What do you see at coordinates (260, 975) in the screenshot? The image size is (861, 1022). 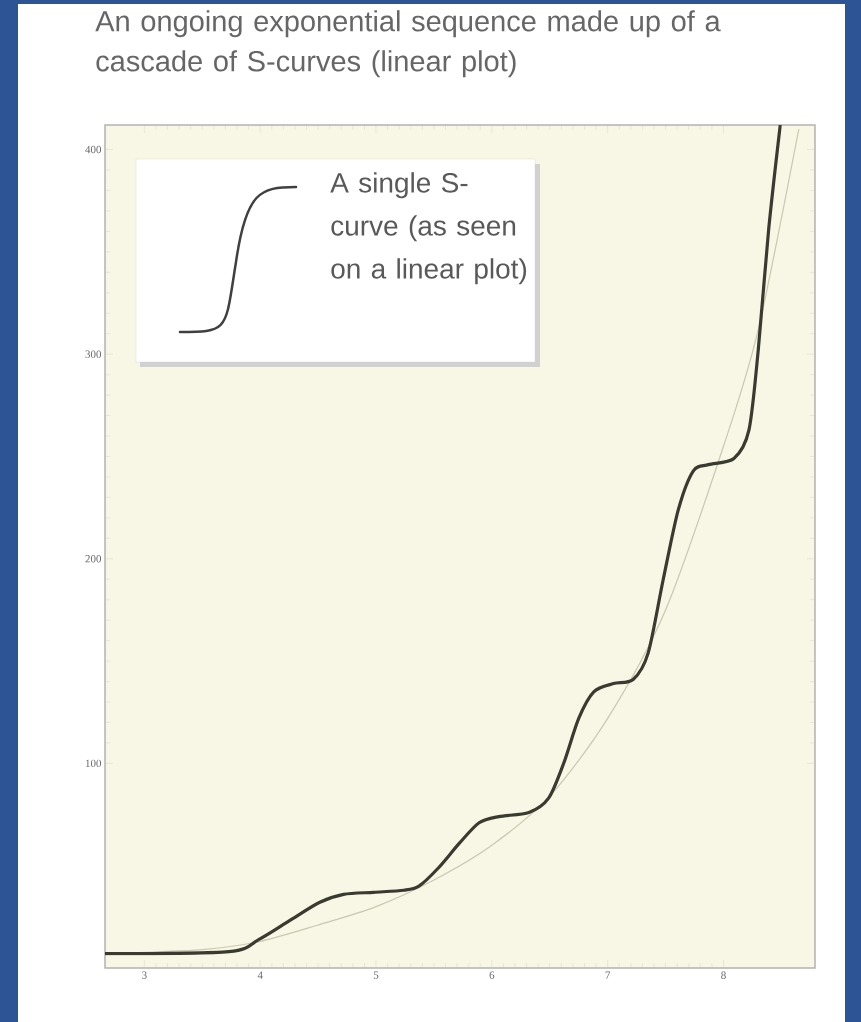 I see `x-tick-label: 4` at bounding box center [260, 975].